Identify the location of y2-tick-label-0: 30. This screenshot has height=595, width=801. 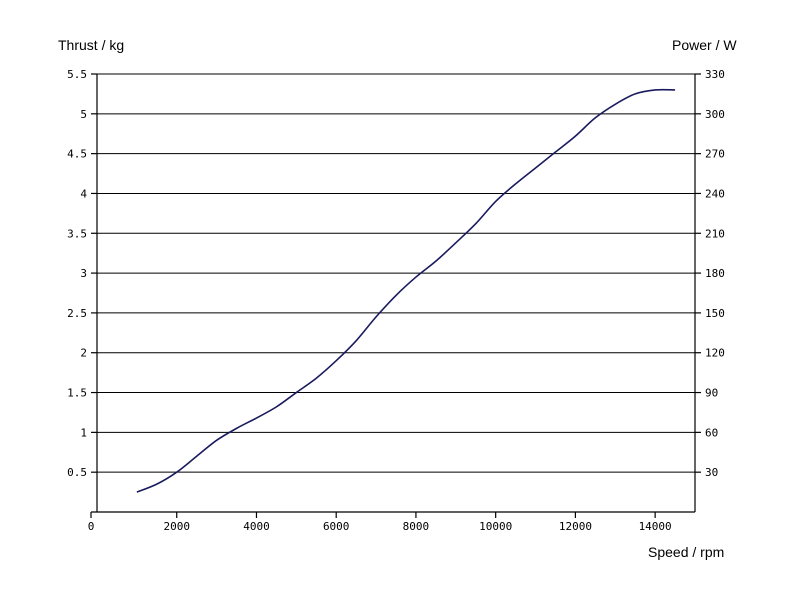
(711, 472).